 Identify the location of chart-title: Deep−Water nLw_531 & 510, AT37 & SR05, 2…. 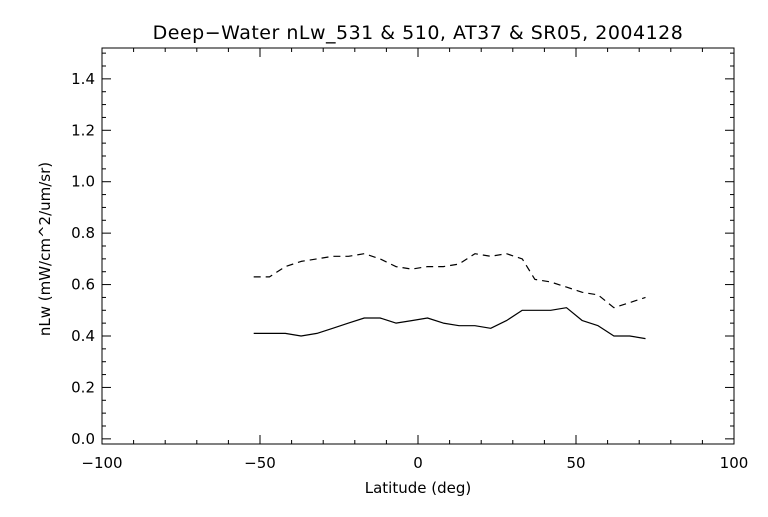
(418, 33).